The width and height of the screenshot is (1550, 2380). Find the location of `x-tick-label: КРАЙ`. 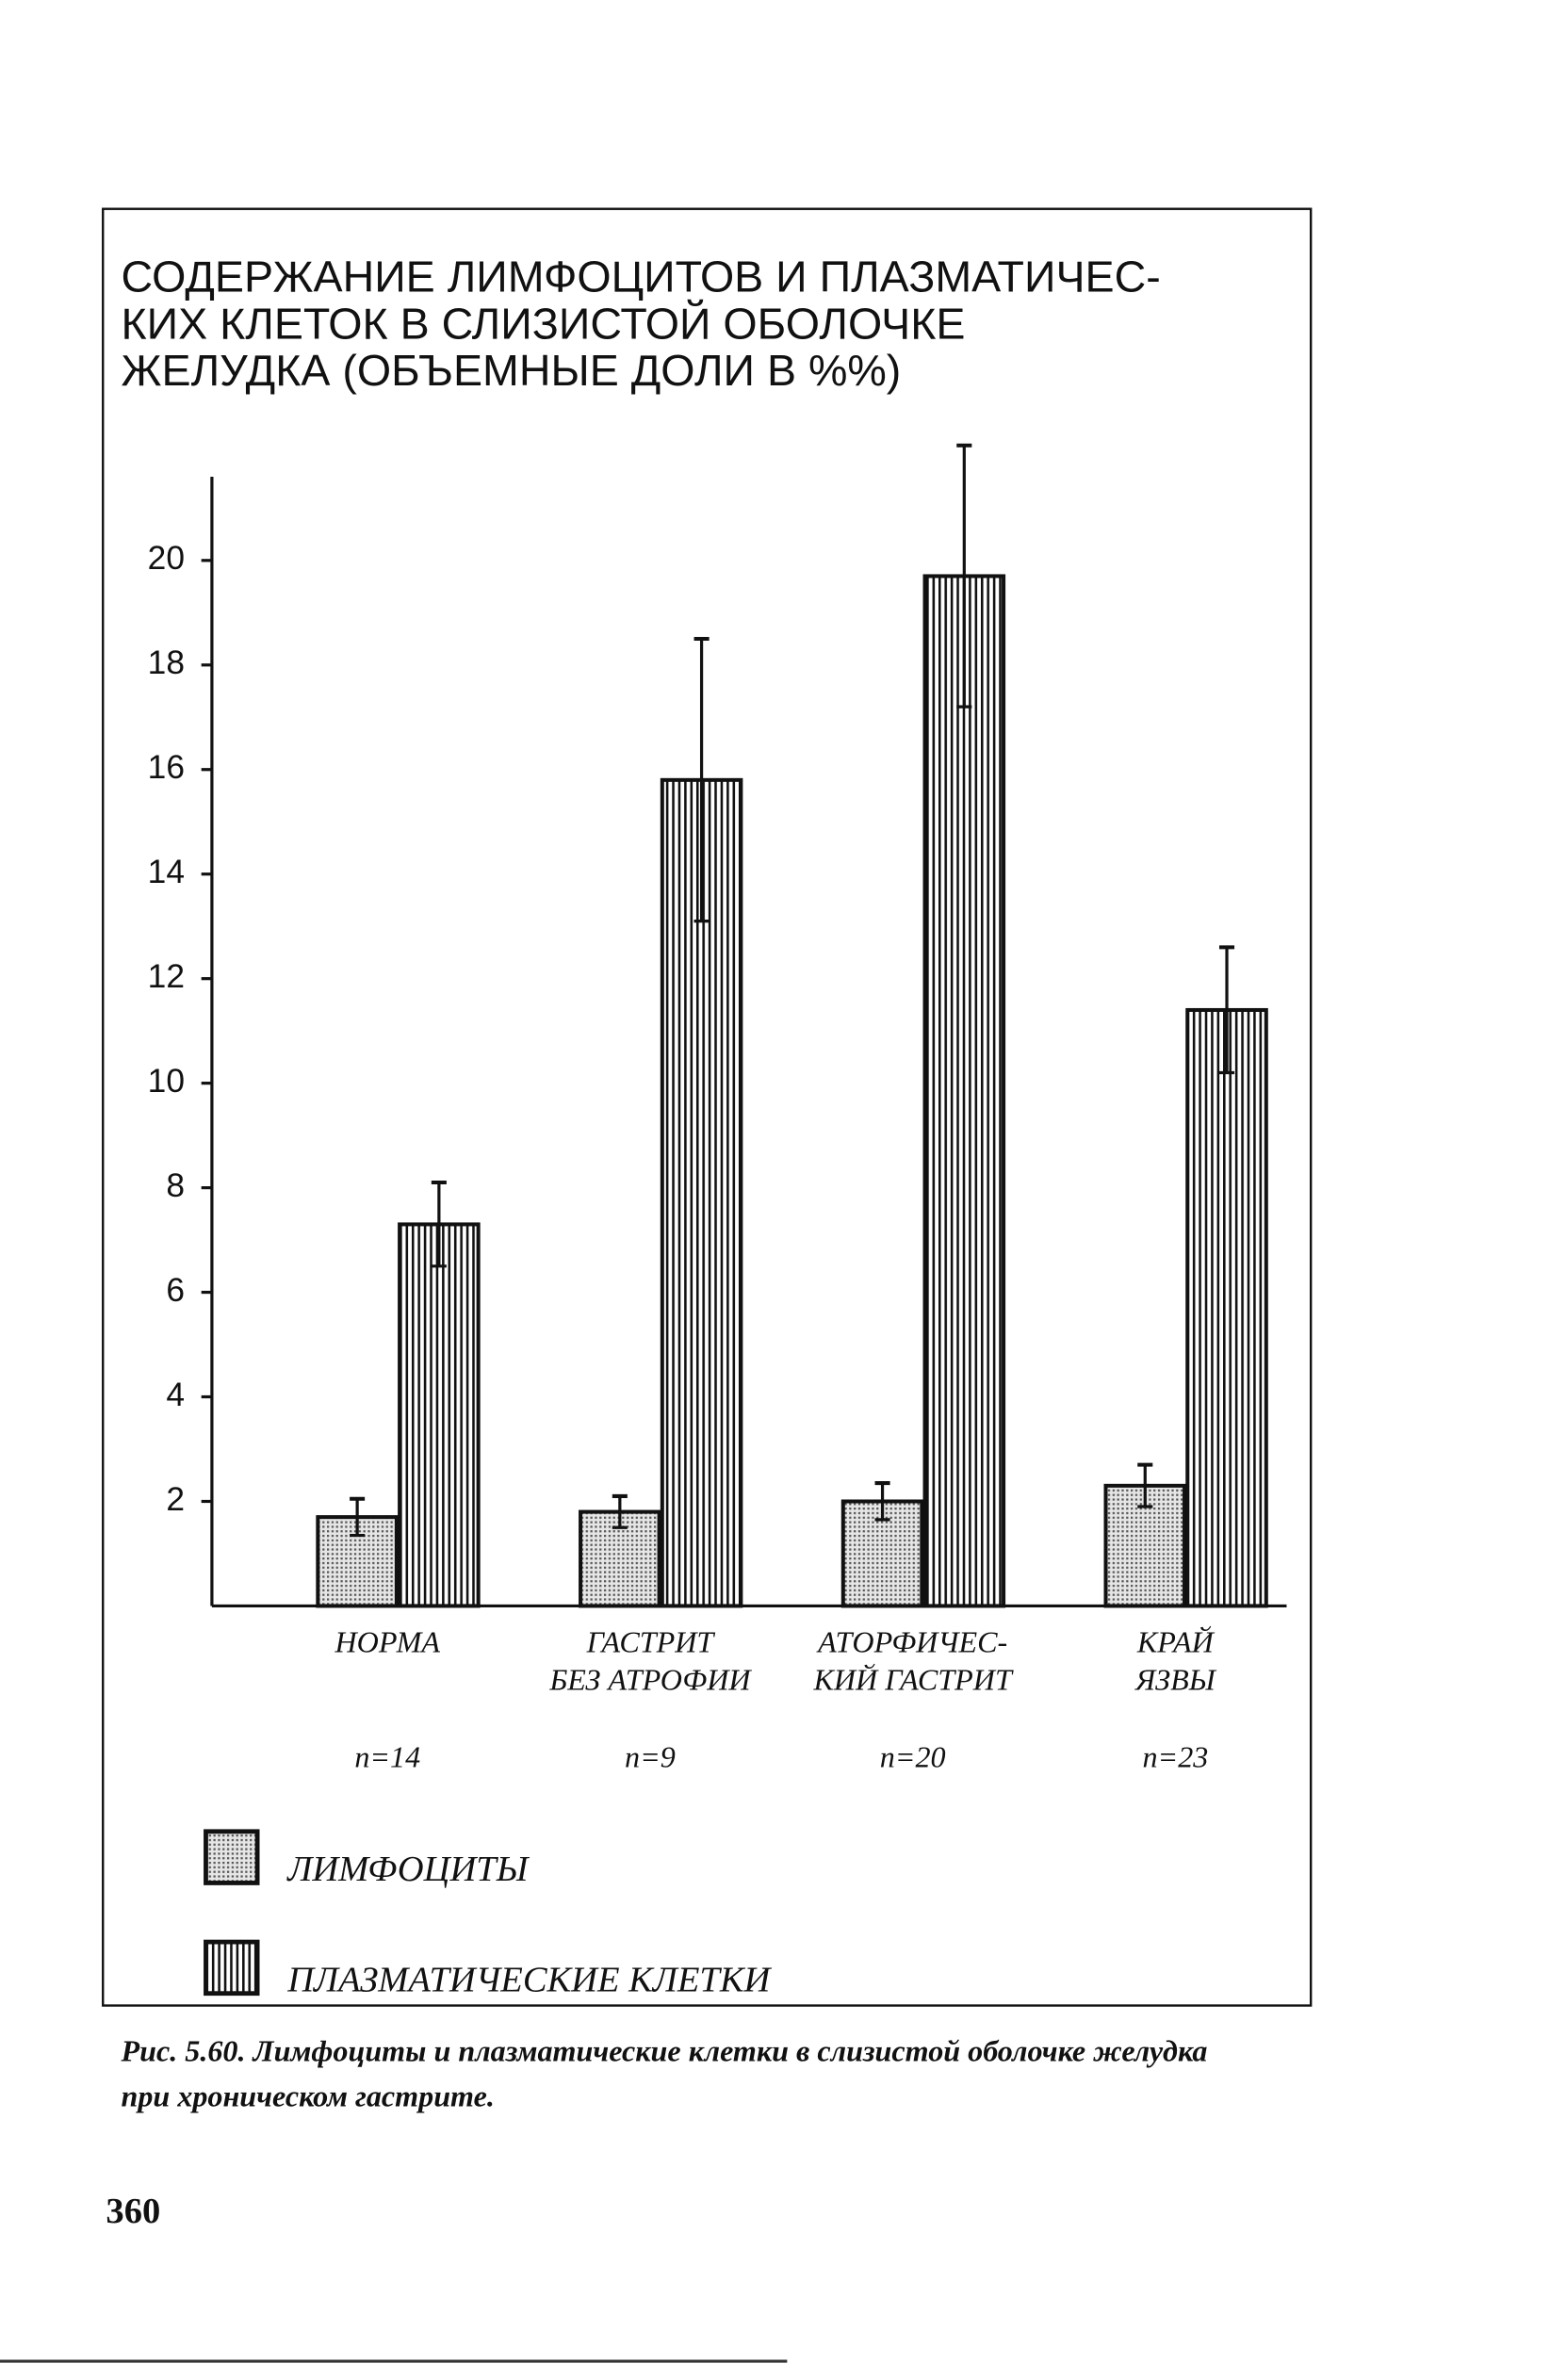

x-tick-label: КРАЙ is located at coordinates (1176, 1642).